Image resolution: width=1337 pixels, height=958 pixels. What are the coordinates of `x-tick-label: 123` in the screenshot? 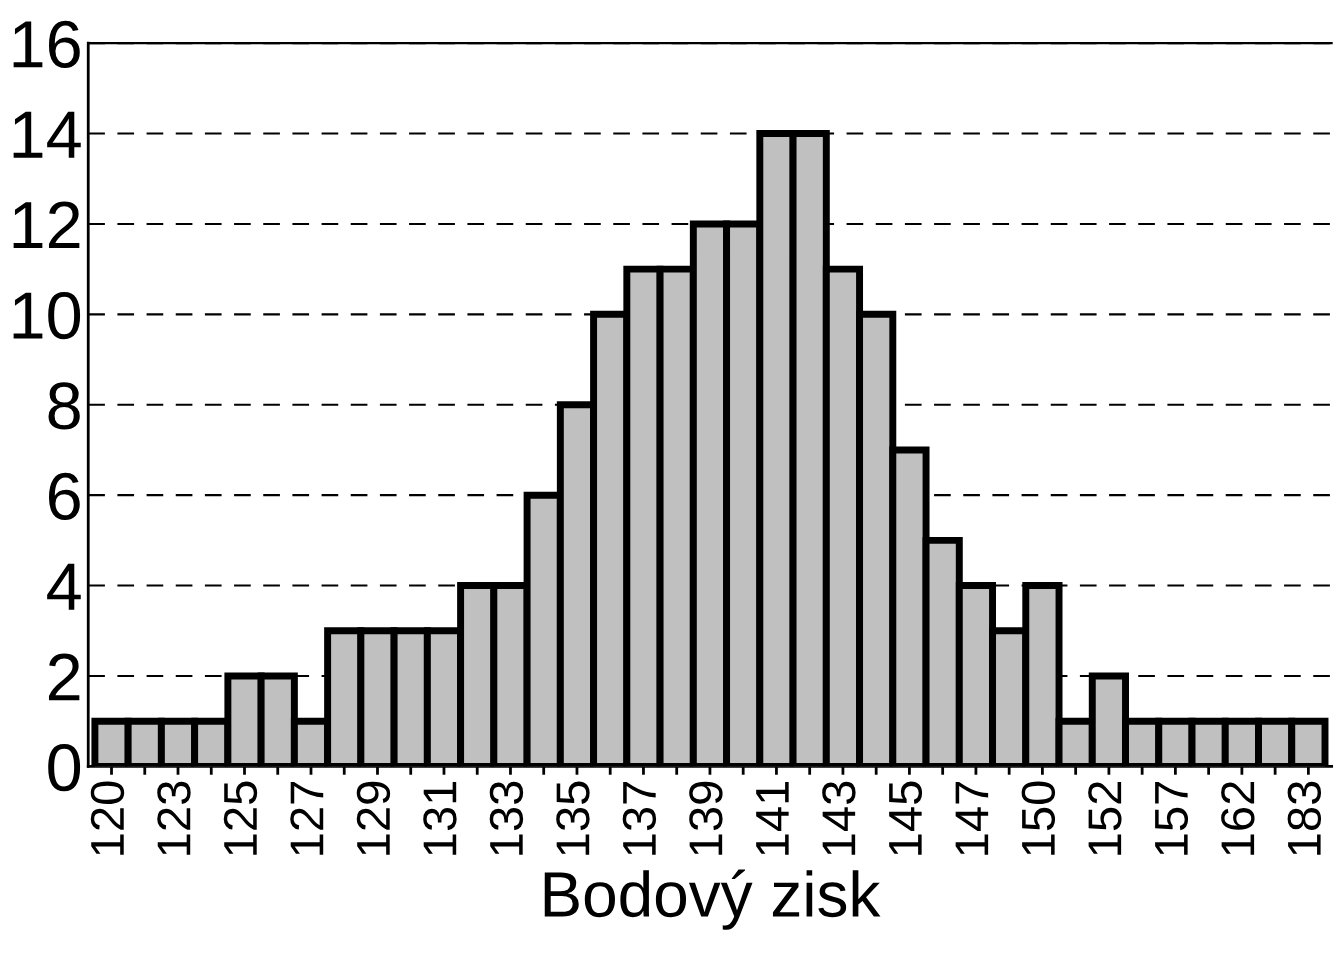 It's located at (174, 818).